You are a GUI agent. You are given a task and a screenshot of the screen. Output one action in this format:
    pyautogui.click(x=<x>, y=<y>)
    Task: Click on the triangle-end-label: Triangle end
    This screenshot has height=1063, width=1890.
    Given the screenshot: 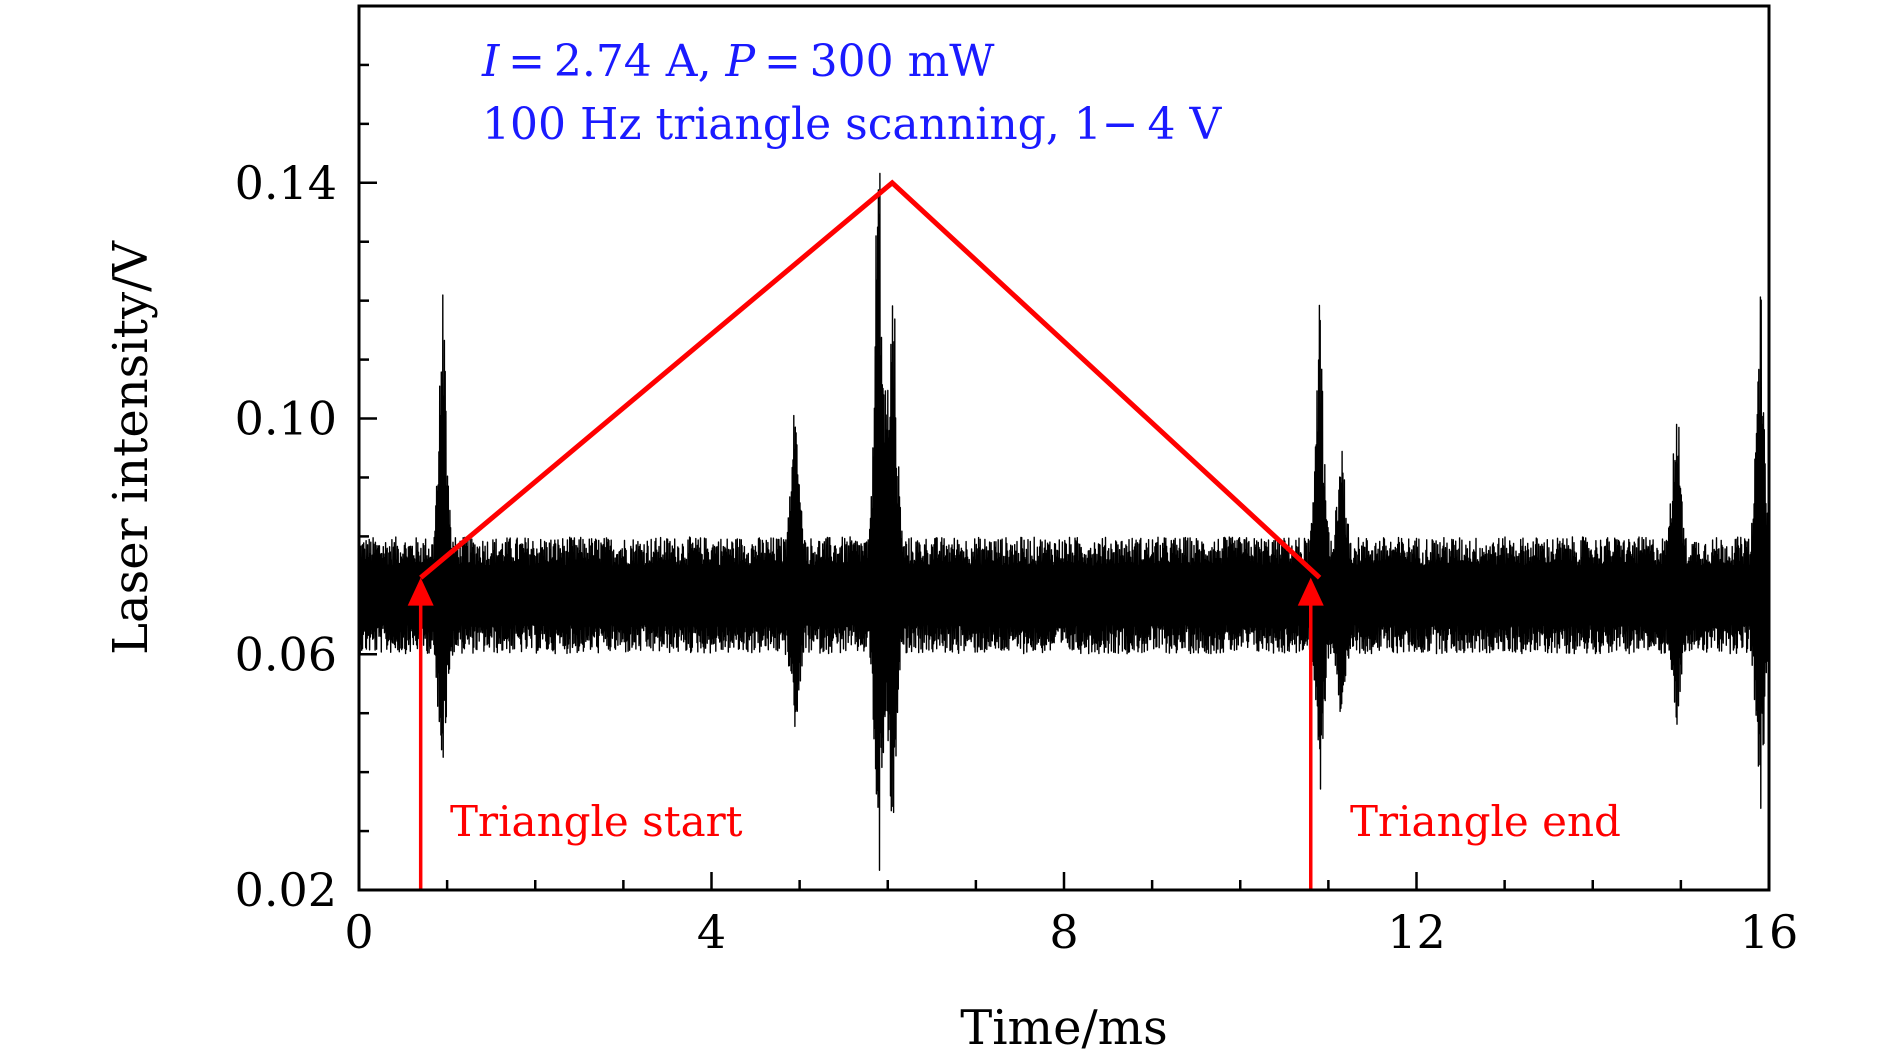 What is the action you would take?
    pyautogui.click(x=1485, y=821)
    